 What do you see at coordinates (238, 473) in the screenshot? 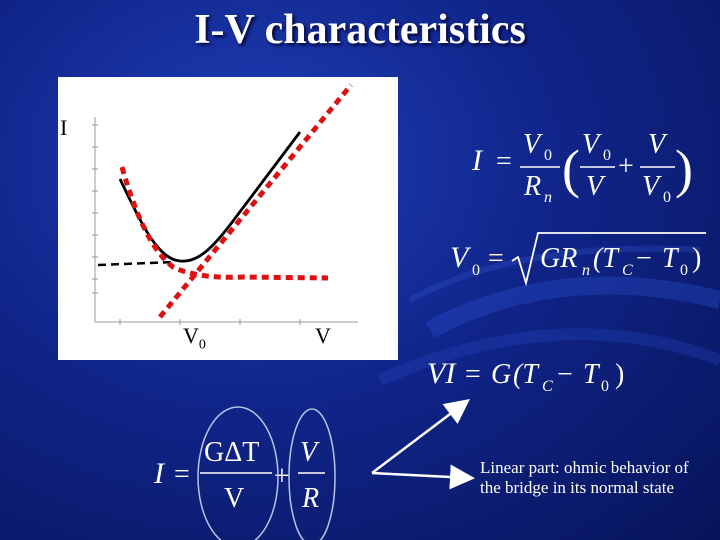
I see `ellipse-left-term` at bounding box center [238, 473].